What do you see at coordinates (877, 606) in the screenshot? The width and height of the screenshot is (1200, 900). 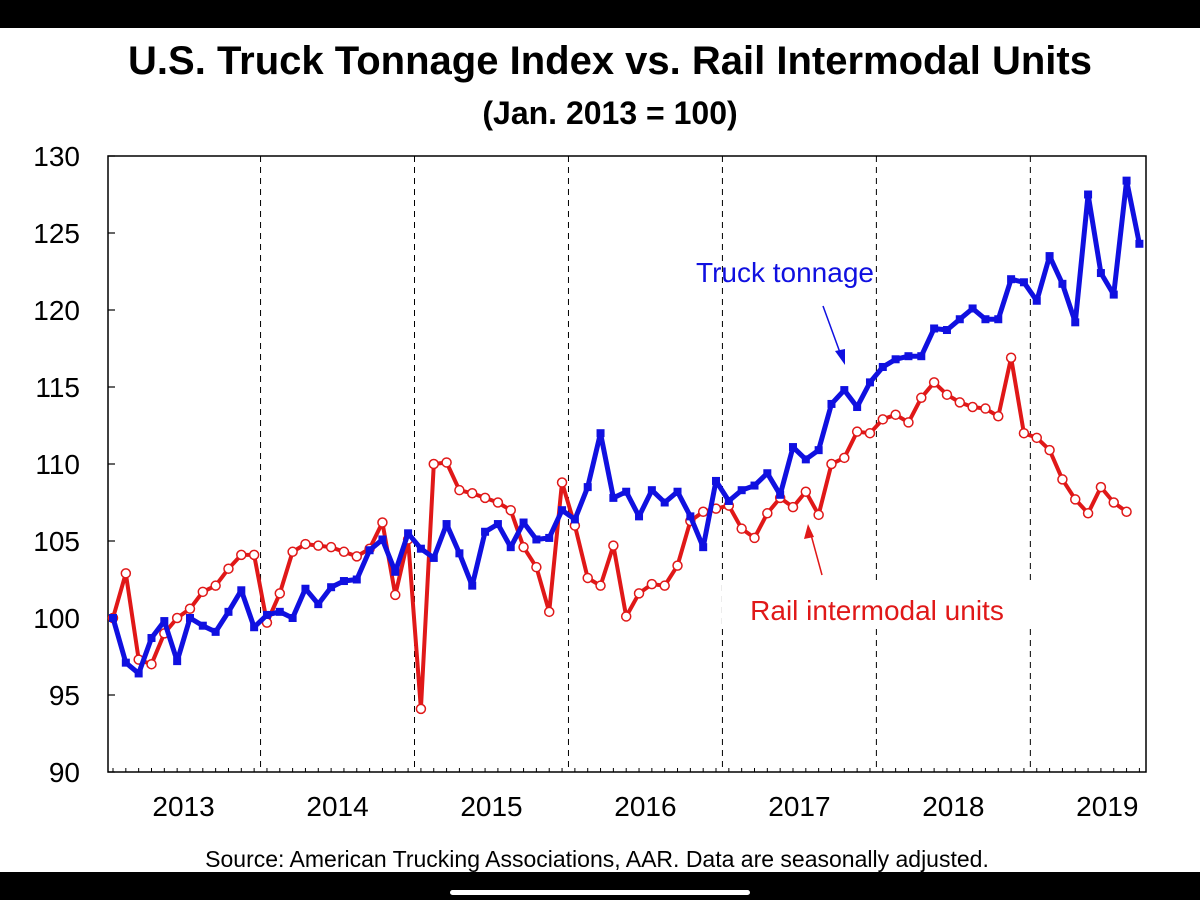 I see `rail-label-background` at bounding box center [877, 606].